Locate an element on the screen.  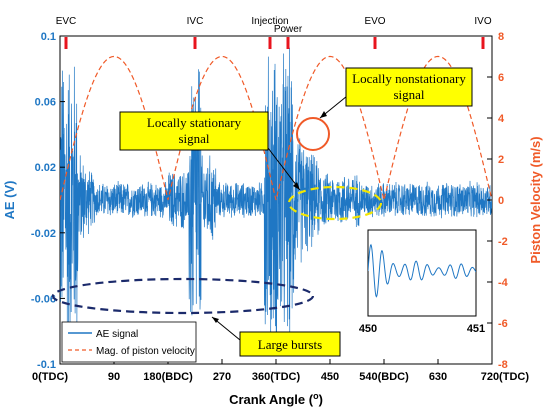
legend: AE signal Mag. of piston velocity is located at coordinates (129, 342).